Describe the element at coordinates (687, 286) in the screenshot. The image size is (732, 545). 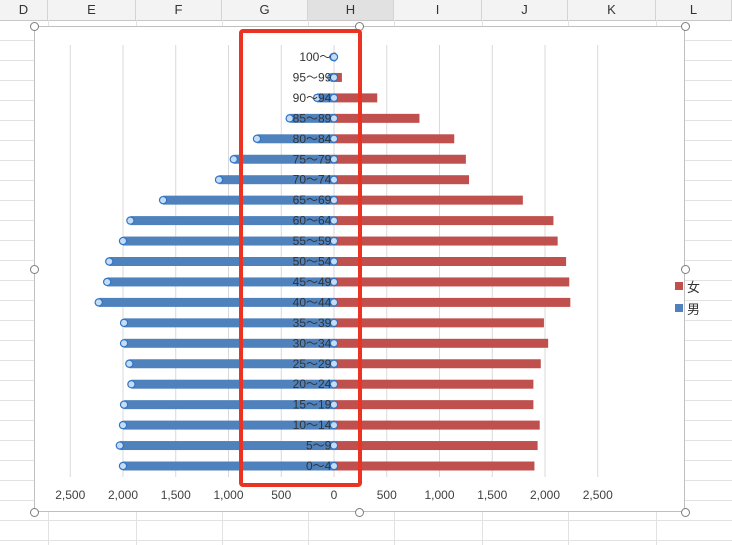
I see `legend-item-female: 女` at that location.